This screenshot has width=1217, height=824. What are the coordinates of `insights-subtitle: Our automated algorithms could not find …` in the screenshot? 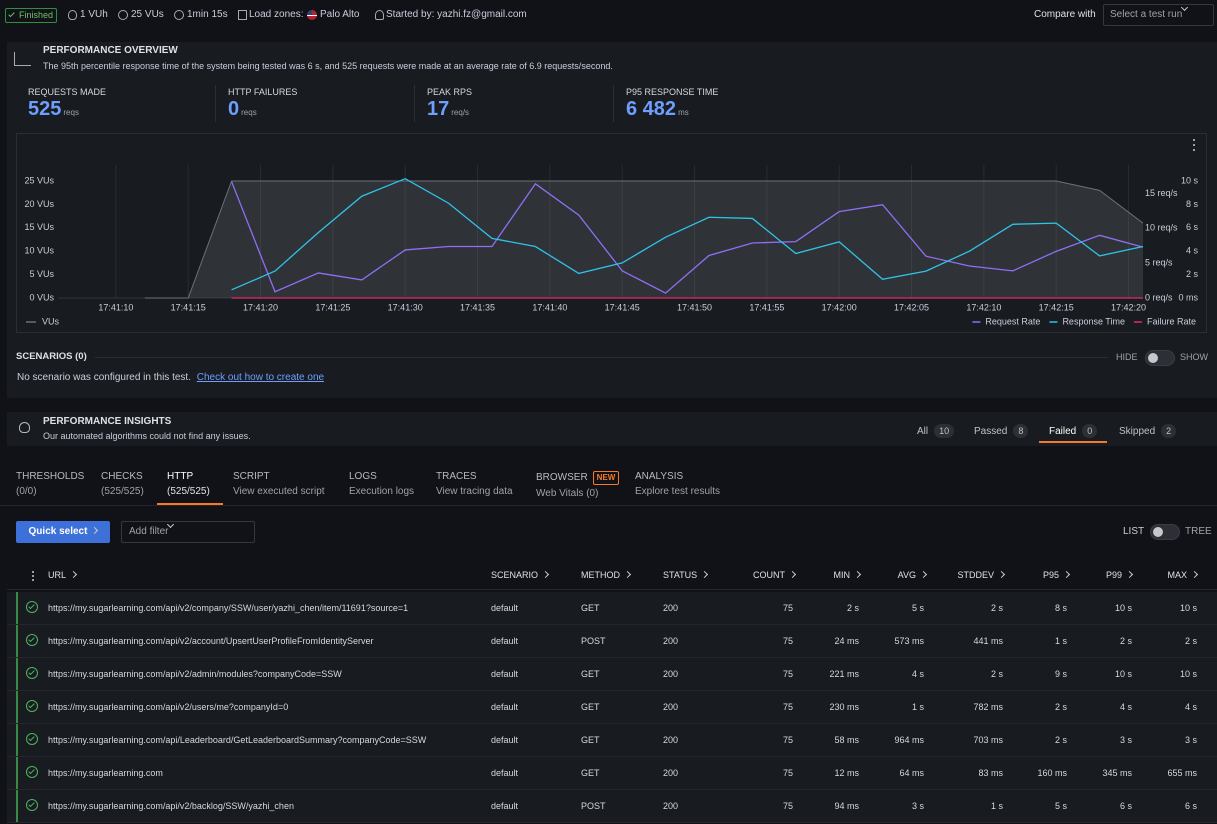 It's located at (147, 436).